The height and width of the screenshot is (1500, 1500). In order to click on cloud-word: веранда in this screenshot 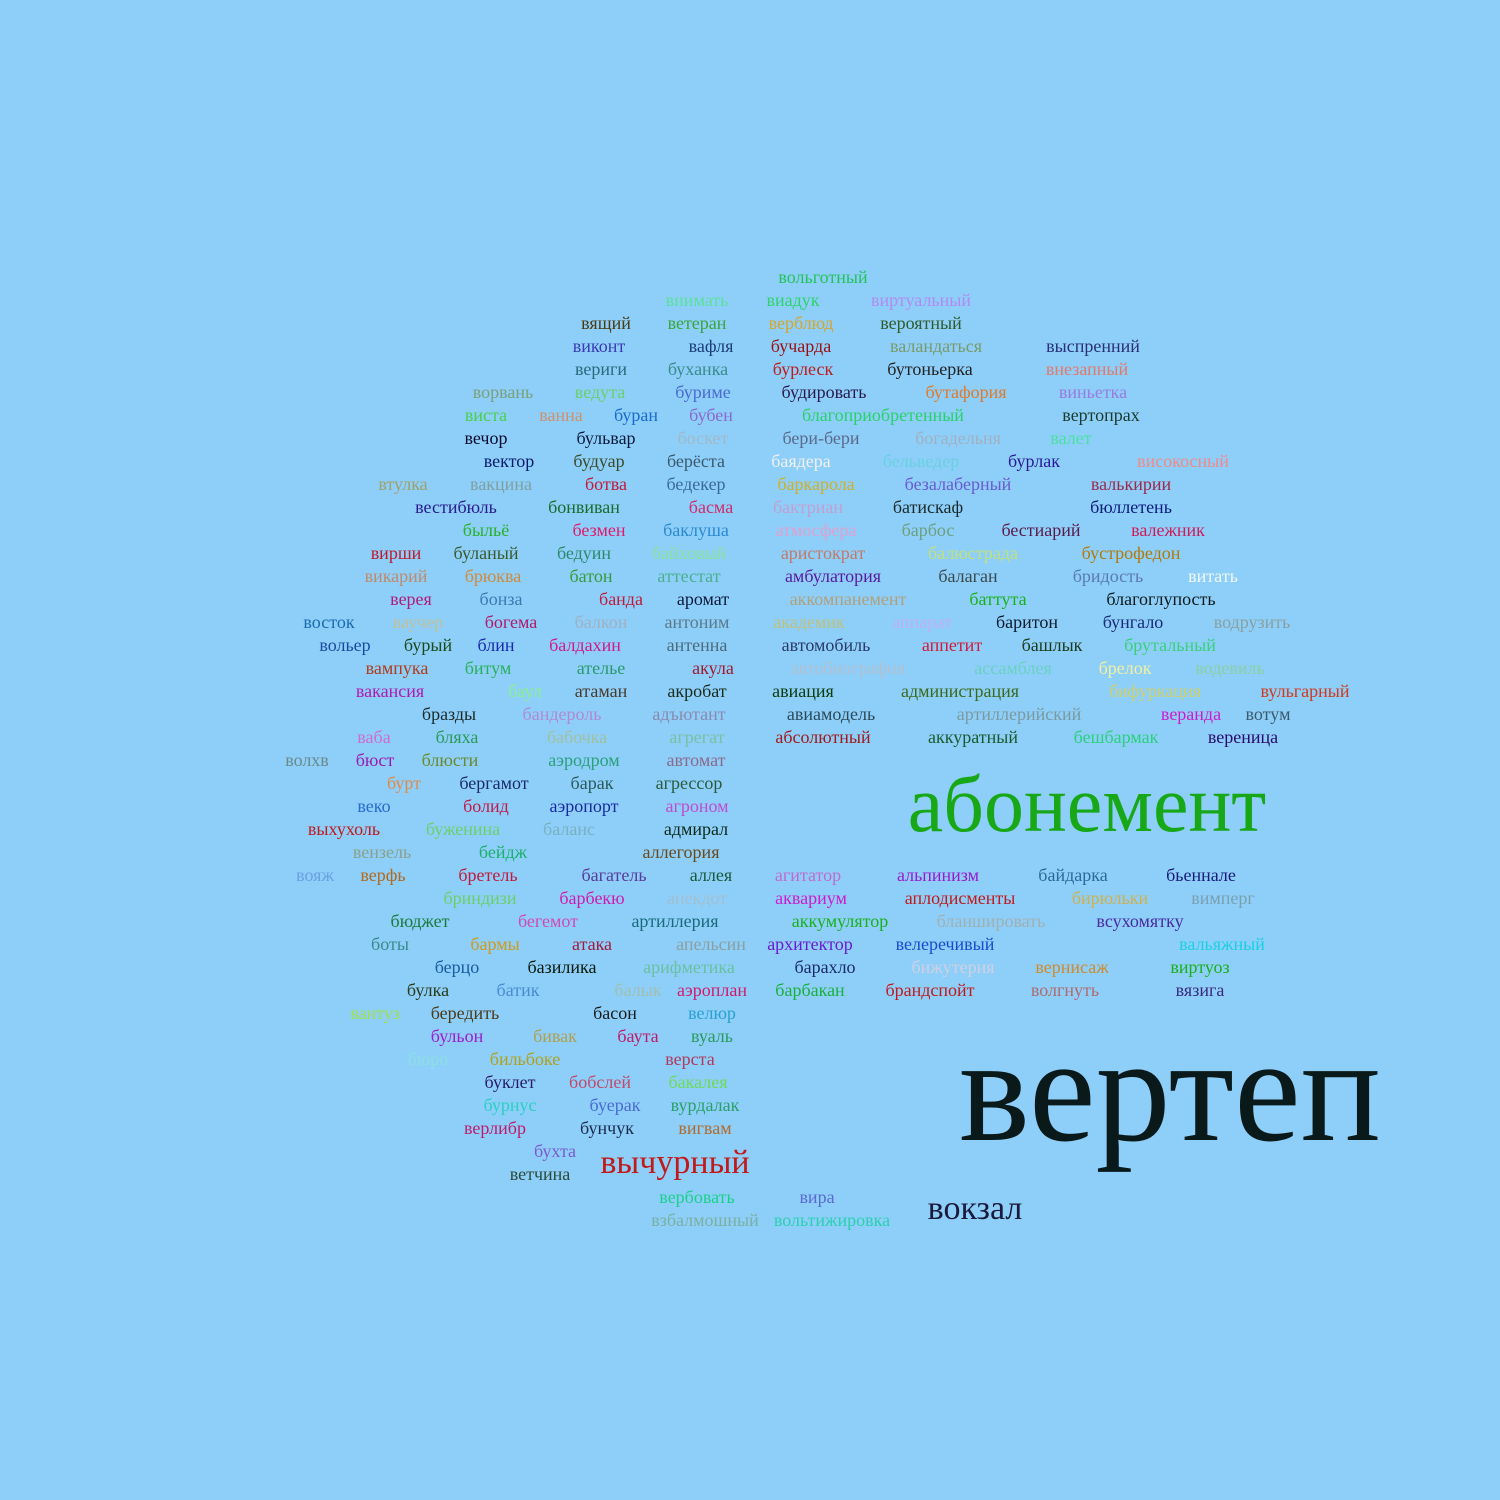, I will do `click(1191, 714)`.